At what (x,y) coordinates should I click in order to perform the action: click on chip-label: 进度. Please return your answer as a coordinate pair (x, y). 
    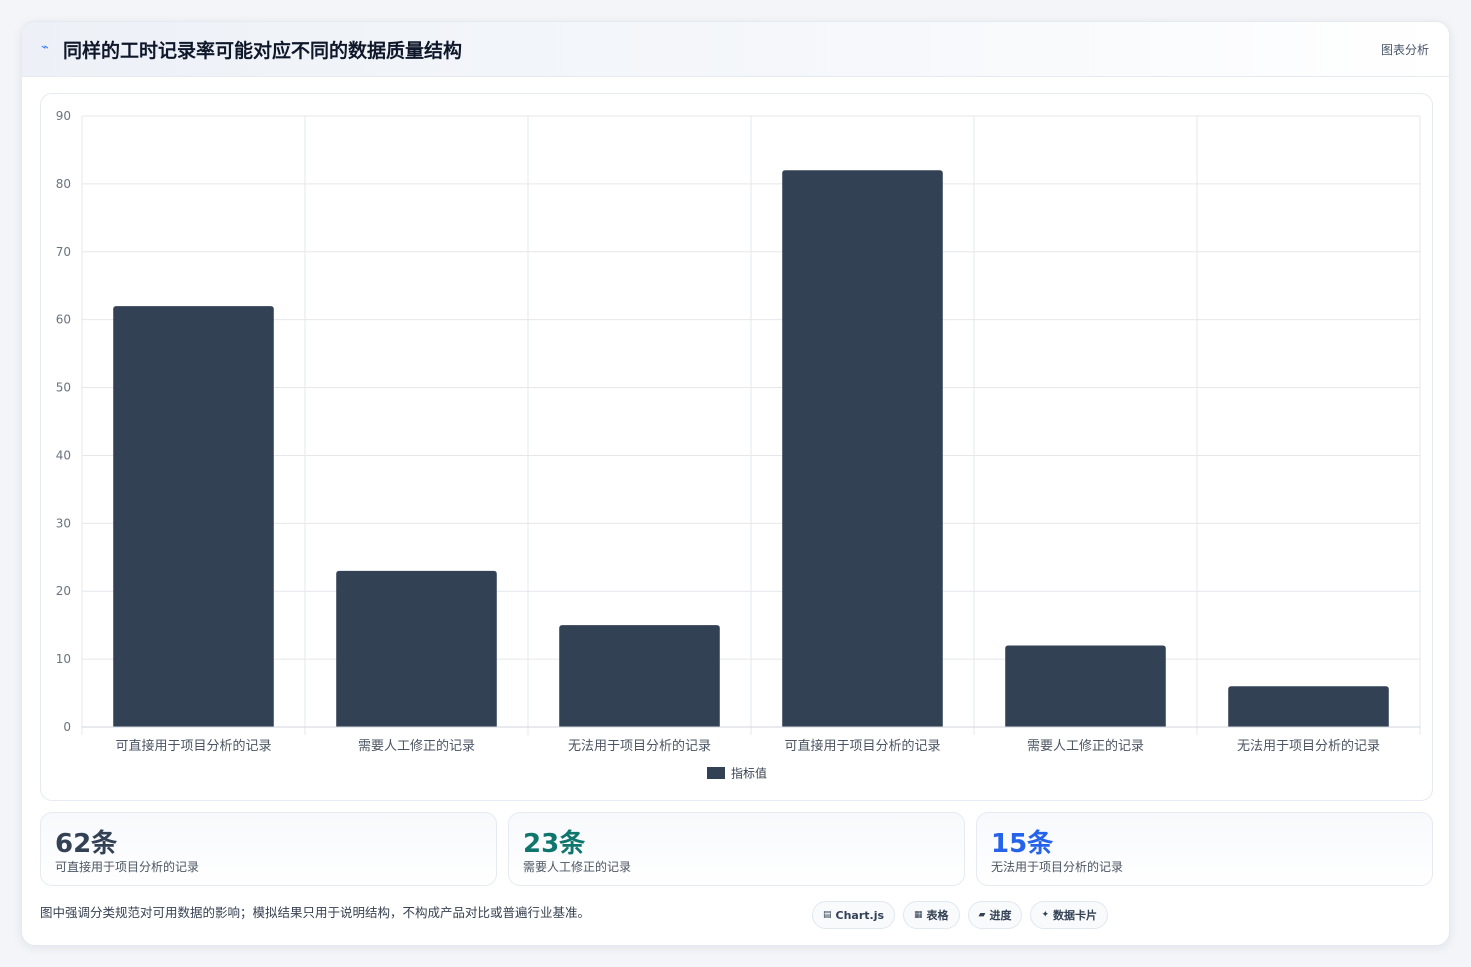
    Looking at the image, I should click on (1000, 915).